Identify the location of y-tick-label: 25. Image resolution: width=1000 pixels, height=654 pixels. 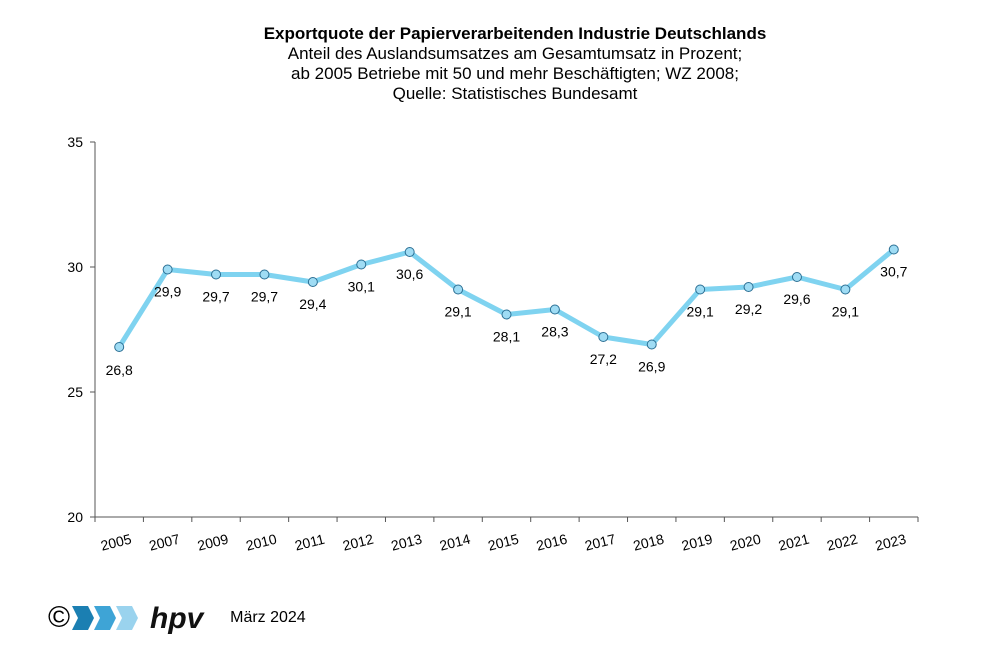
(75, 392).